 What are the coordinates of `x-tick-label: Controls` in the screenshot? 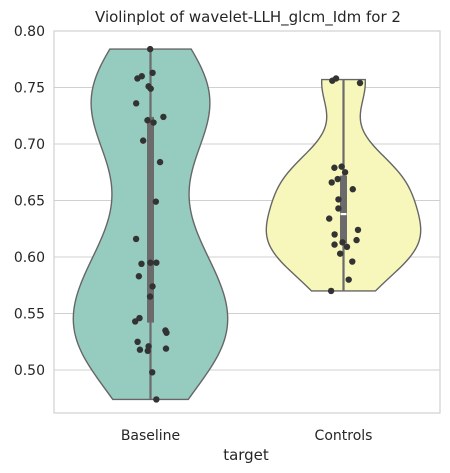 It's located at (344, 436).